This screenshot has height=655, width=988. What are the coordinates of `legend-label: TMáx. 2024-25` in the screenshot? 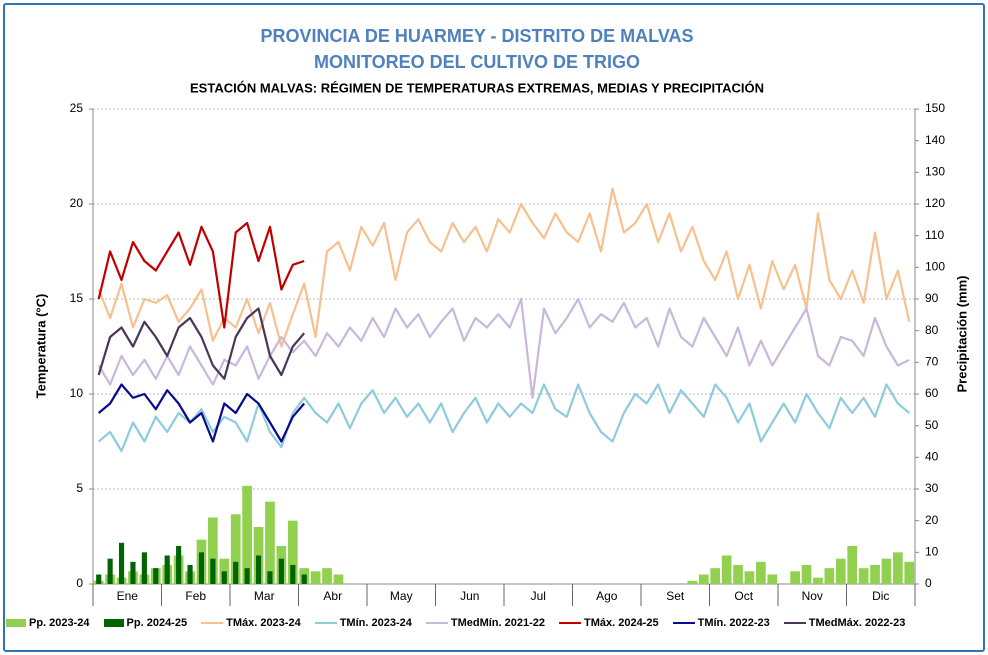 It's located at (621, 623).